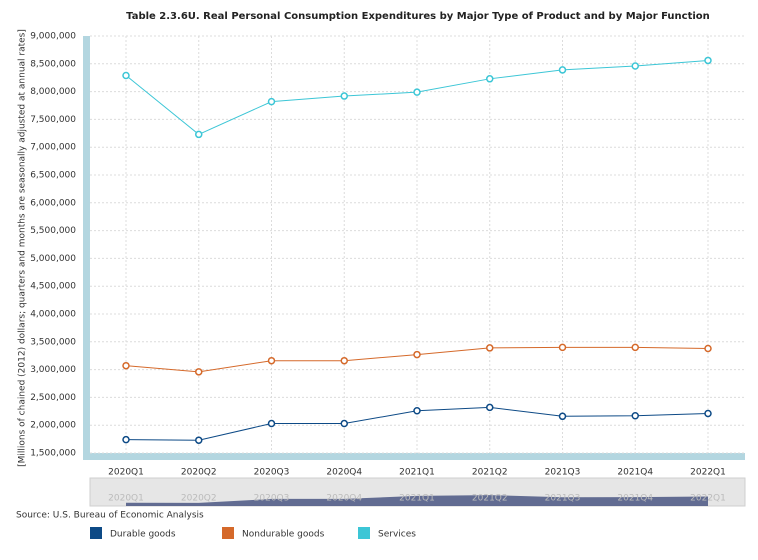  Describe the element at coordinates (272, 499) in the screenshot. I see `navigator-label: 2020Q3` at that location.